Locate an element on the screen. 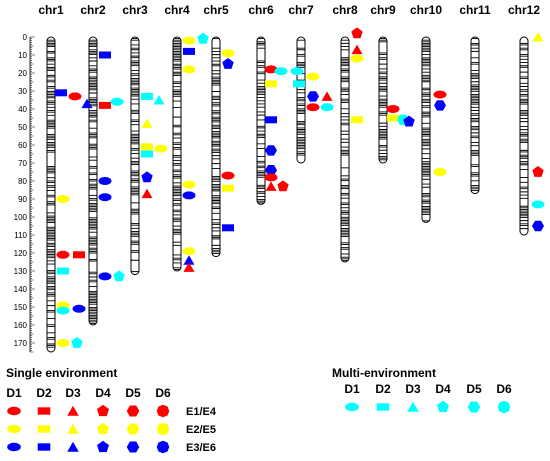 The image size is (550, 461). scale-tick-label: 170 is located at coordinates (21, 343).